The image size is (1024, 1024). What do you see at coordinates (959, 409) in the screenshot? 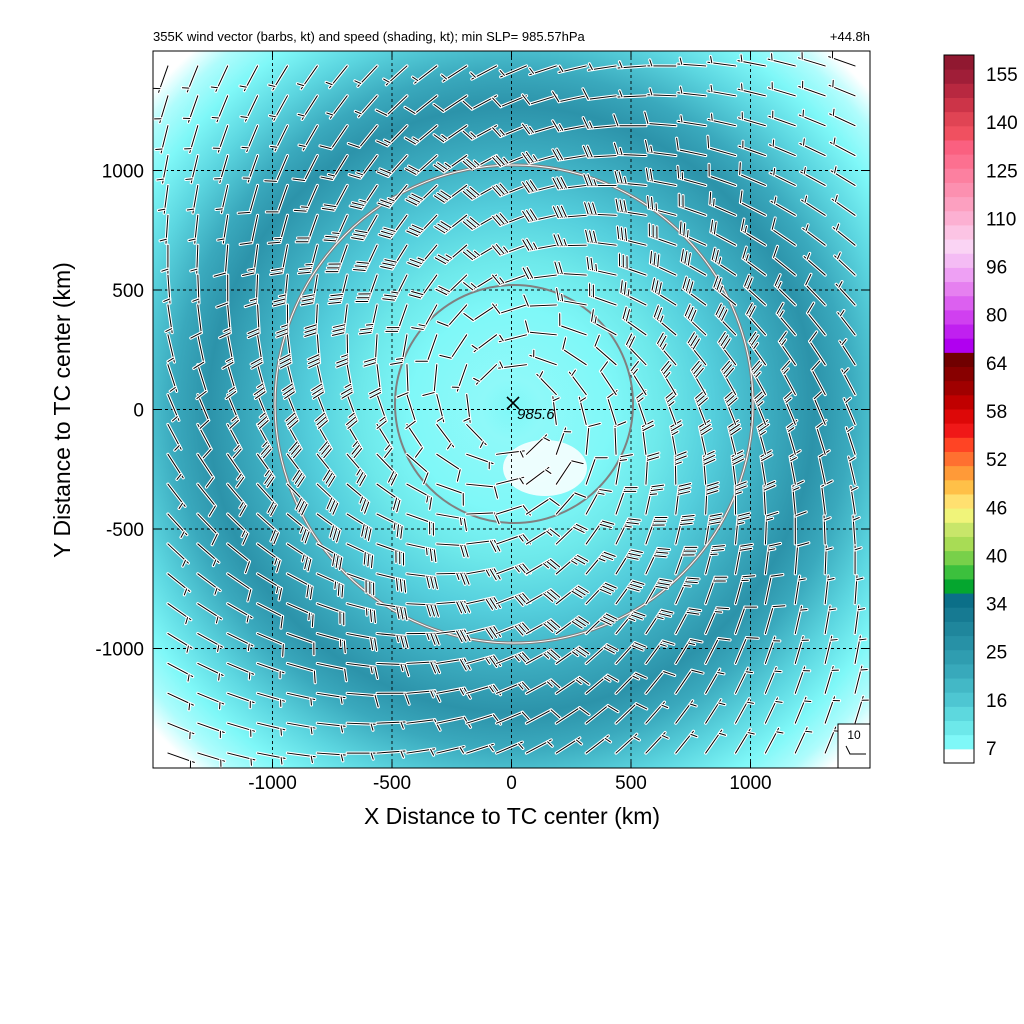
I see `colorbar-frame` at bounding box center [959, 409].